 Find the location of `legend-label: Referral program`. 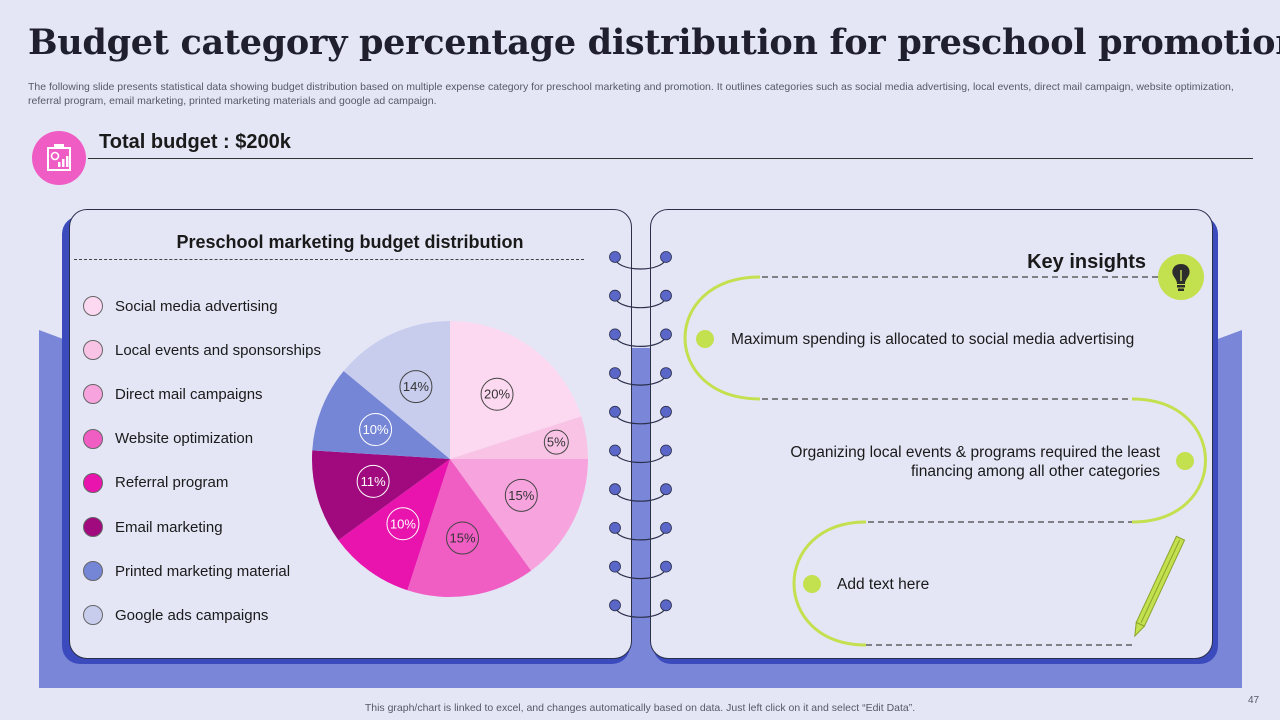

legend-label: Referral program is located at coordinates (172, 483).